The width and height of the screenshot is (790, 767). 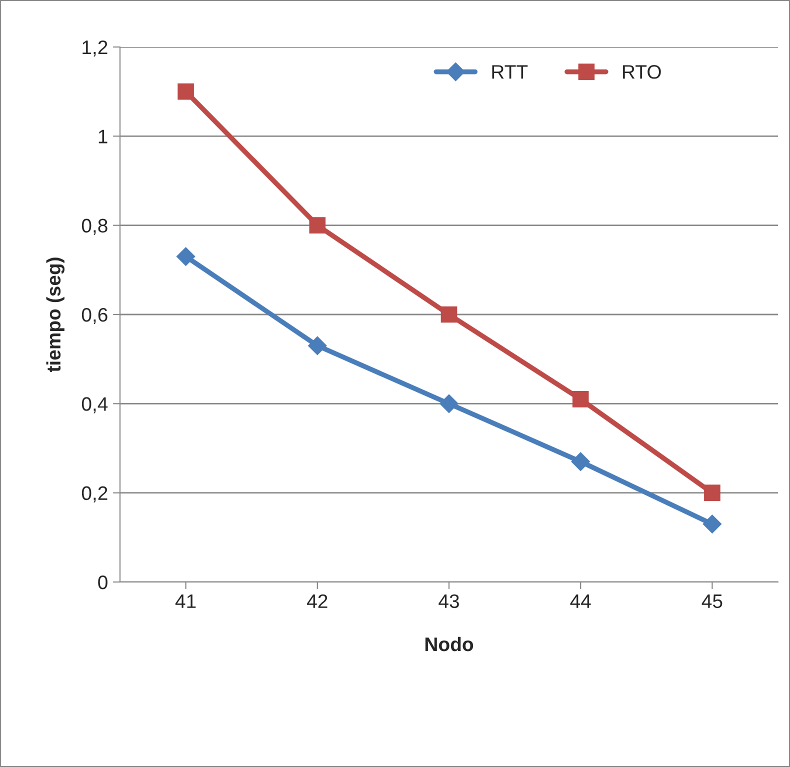 I want to click on x-tick-label: 42, so click(x=317, y=601).